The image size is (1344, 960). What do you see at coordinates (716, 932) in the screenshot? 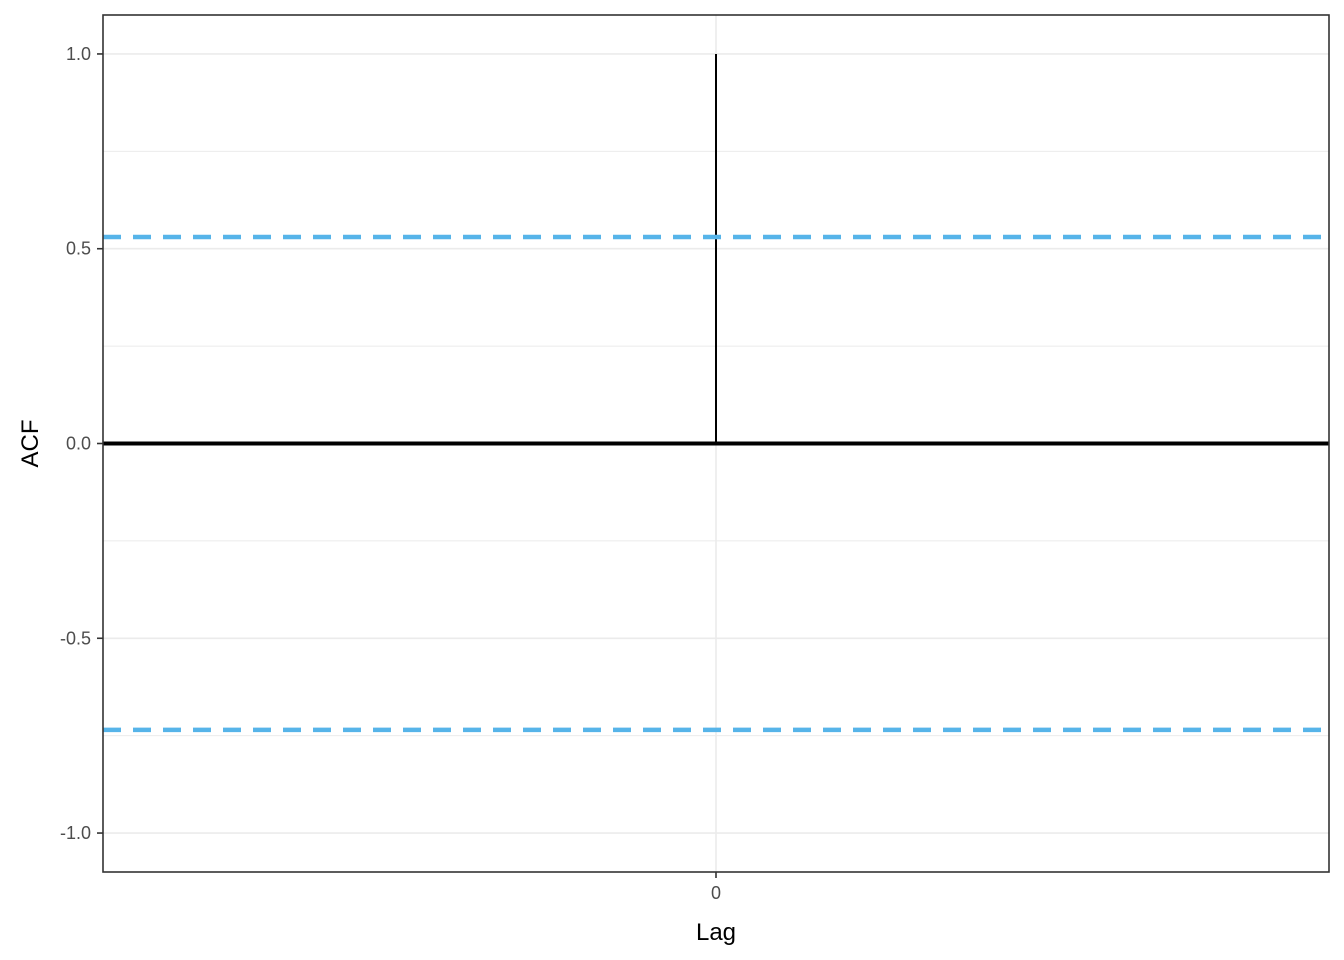
I see `x-axis-title: Lag` at bounding box center [716, 932].